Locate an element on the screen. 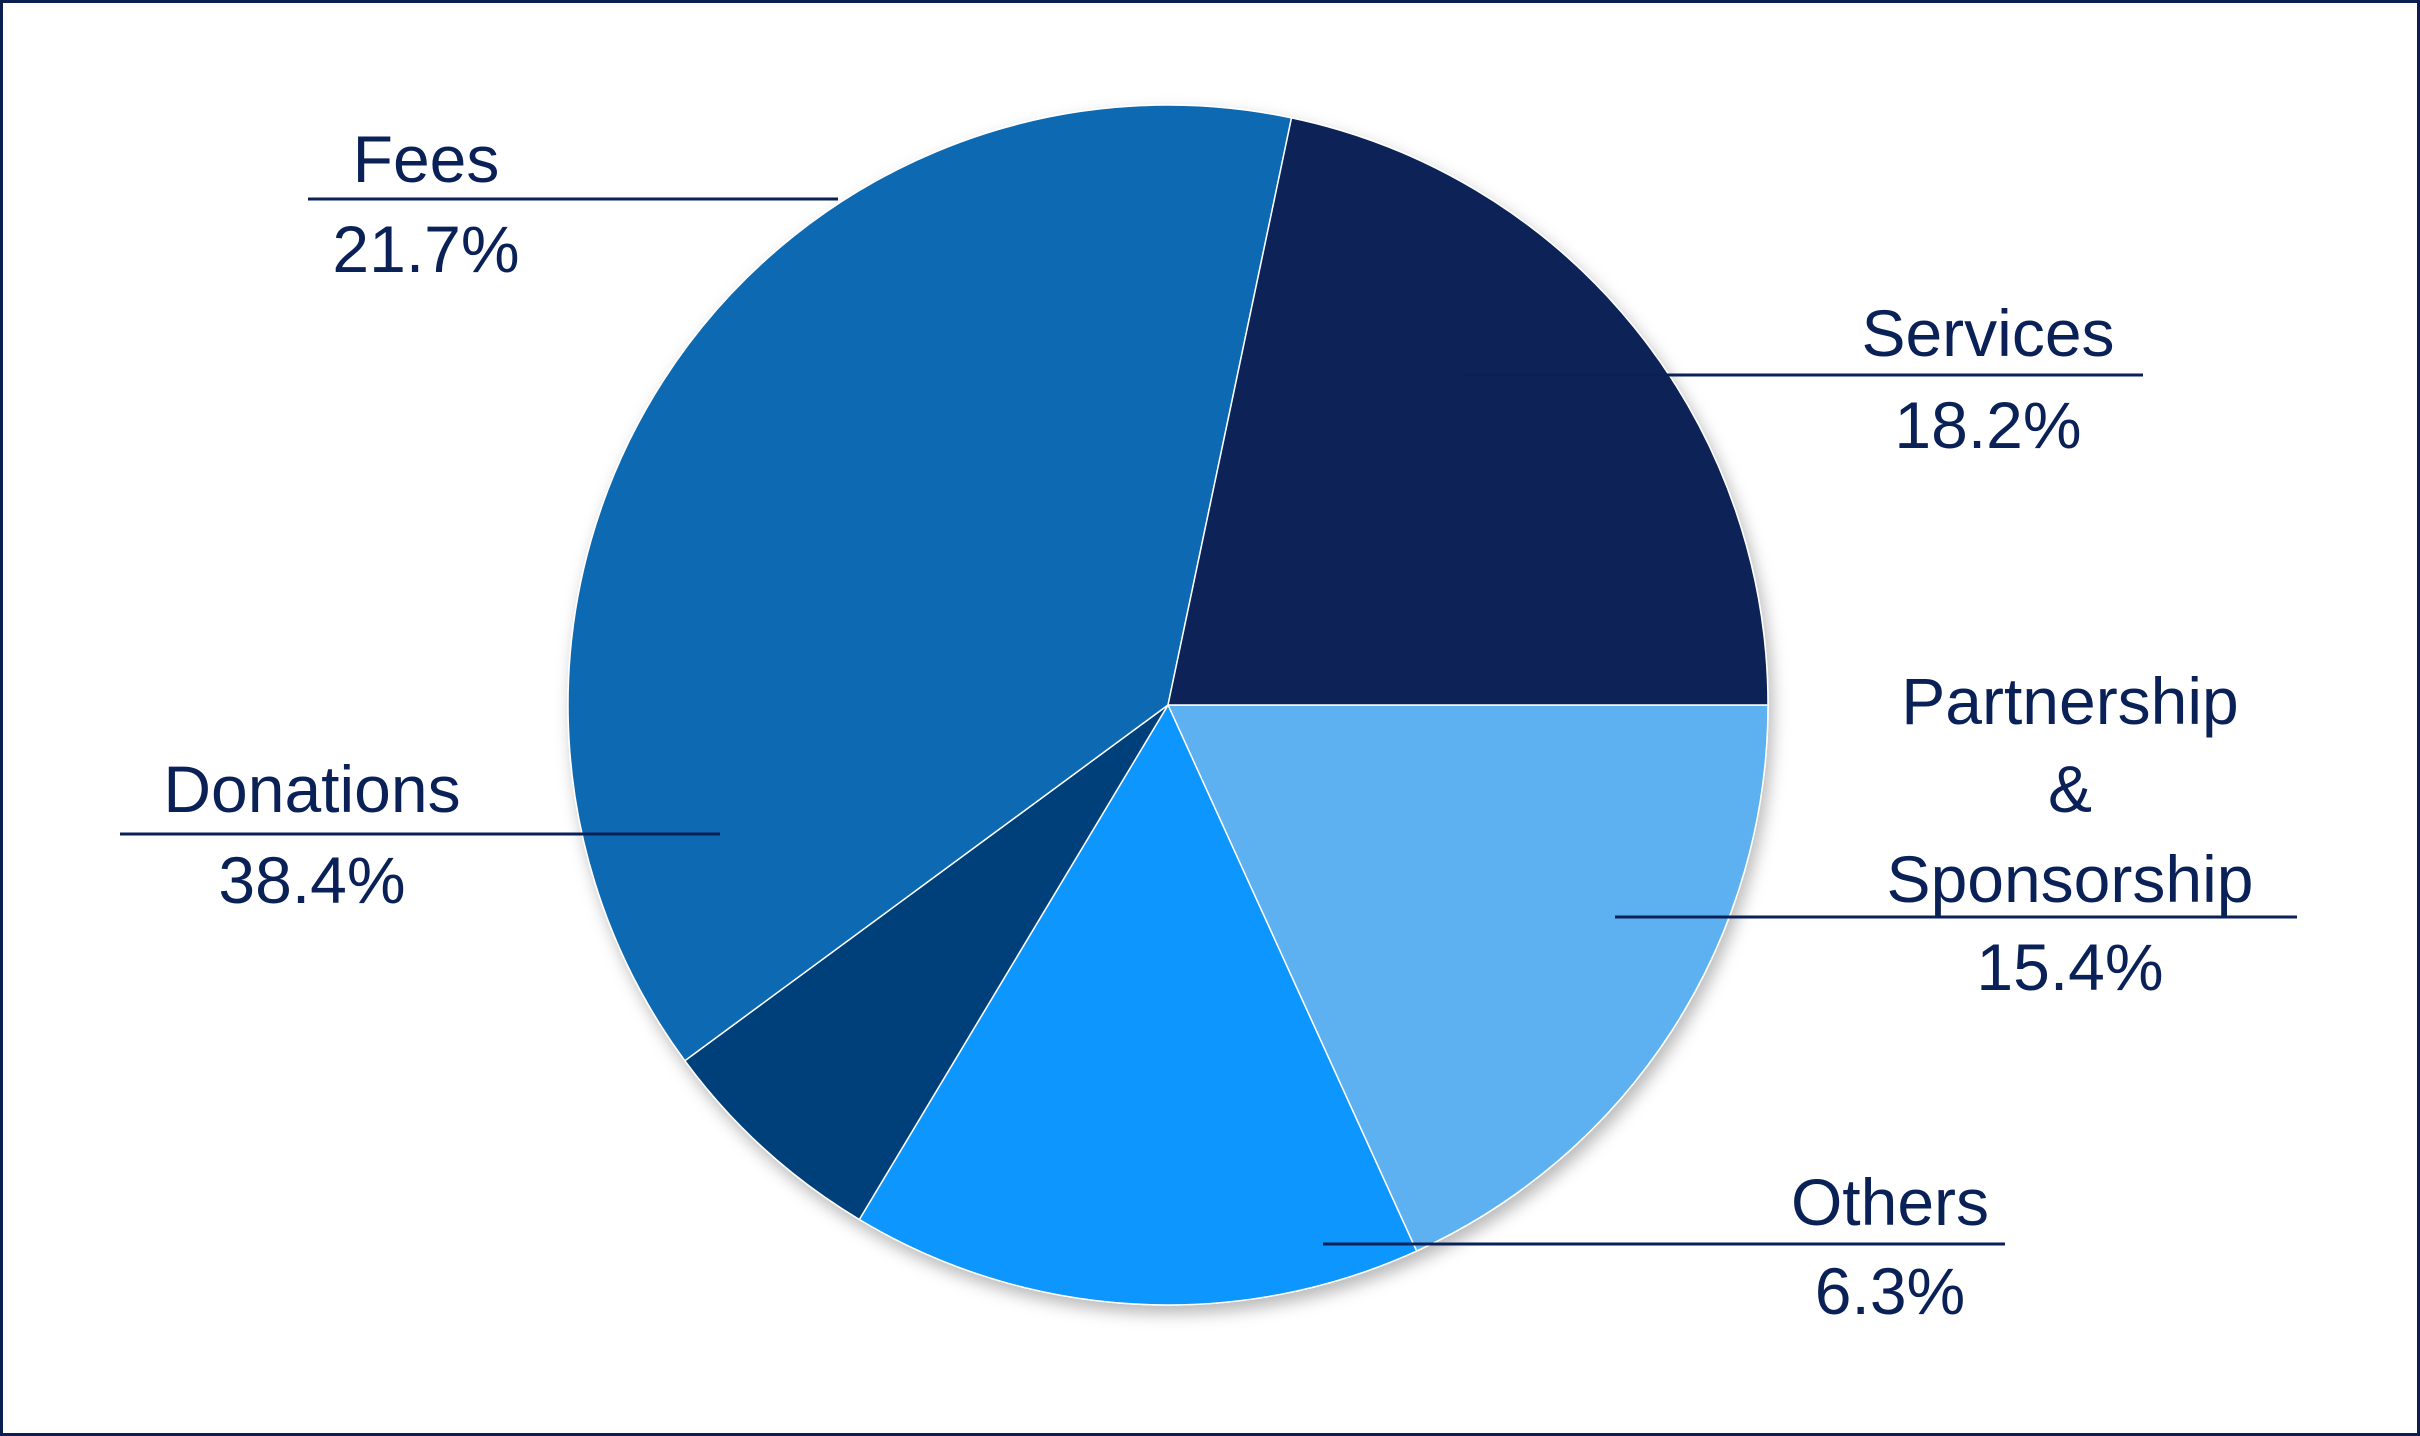 The height and width of the screenshot is (1436, 2420). slice-label-name: Others is located at coordinates (1890, 1202).